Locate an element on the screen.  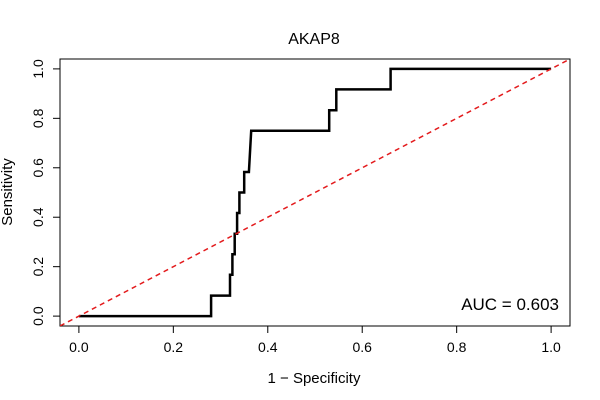
y-tick-label: 0.2 is located at coordinates (38, 267).